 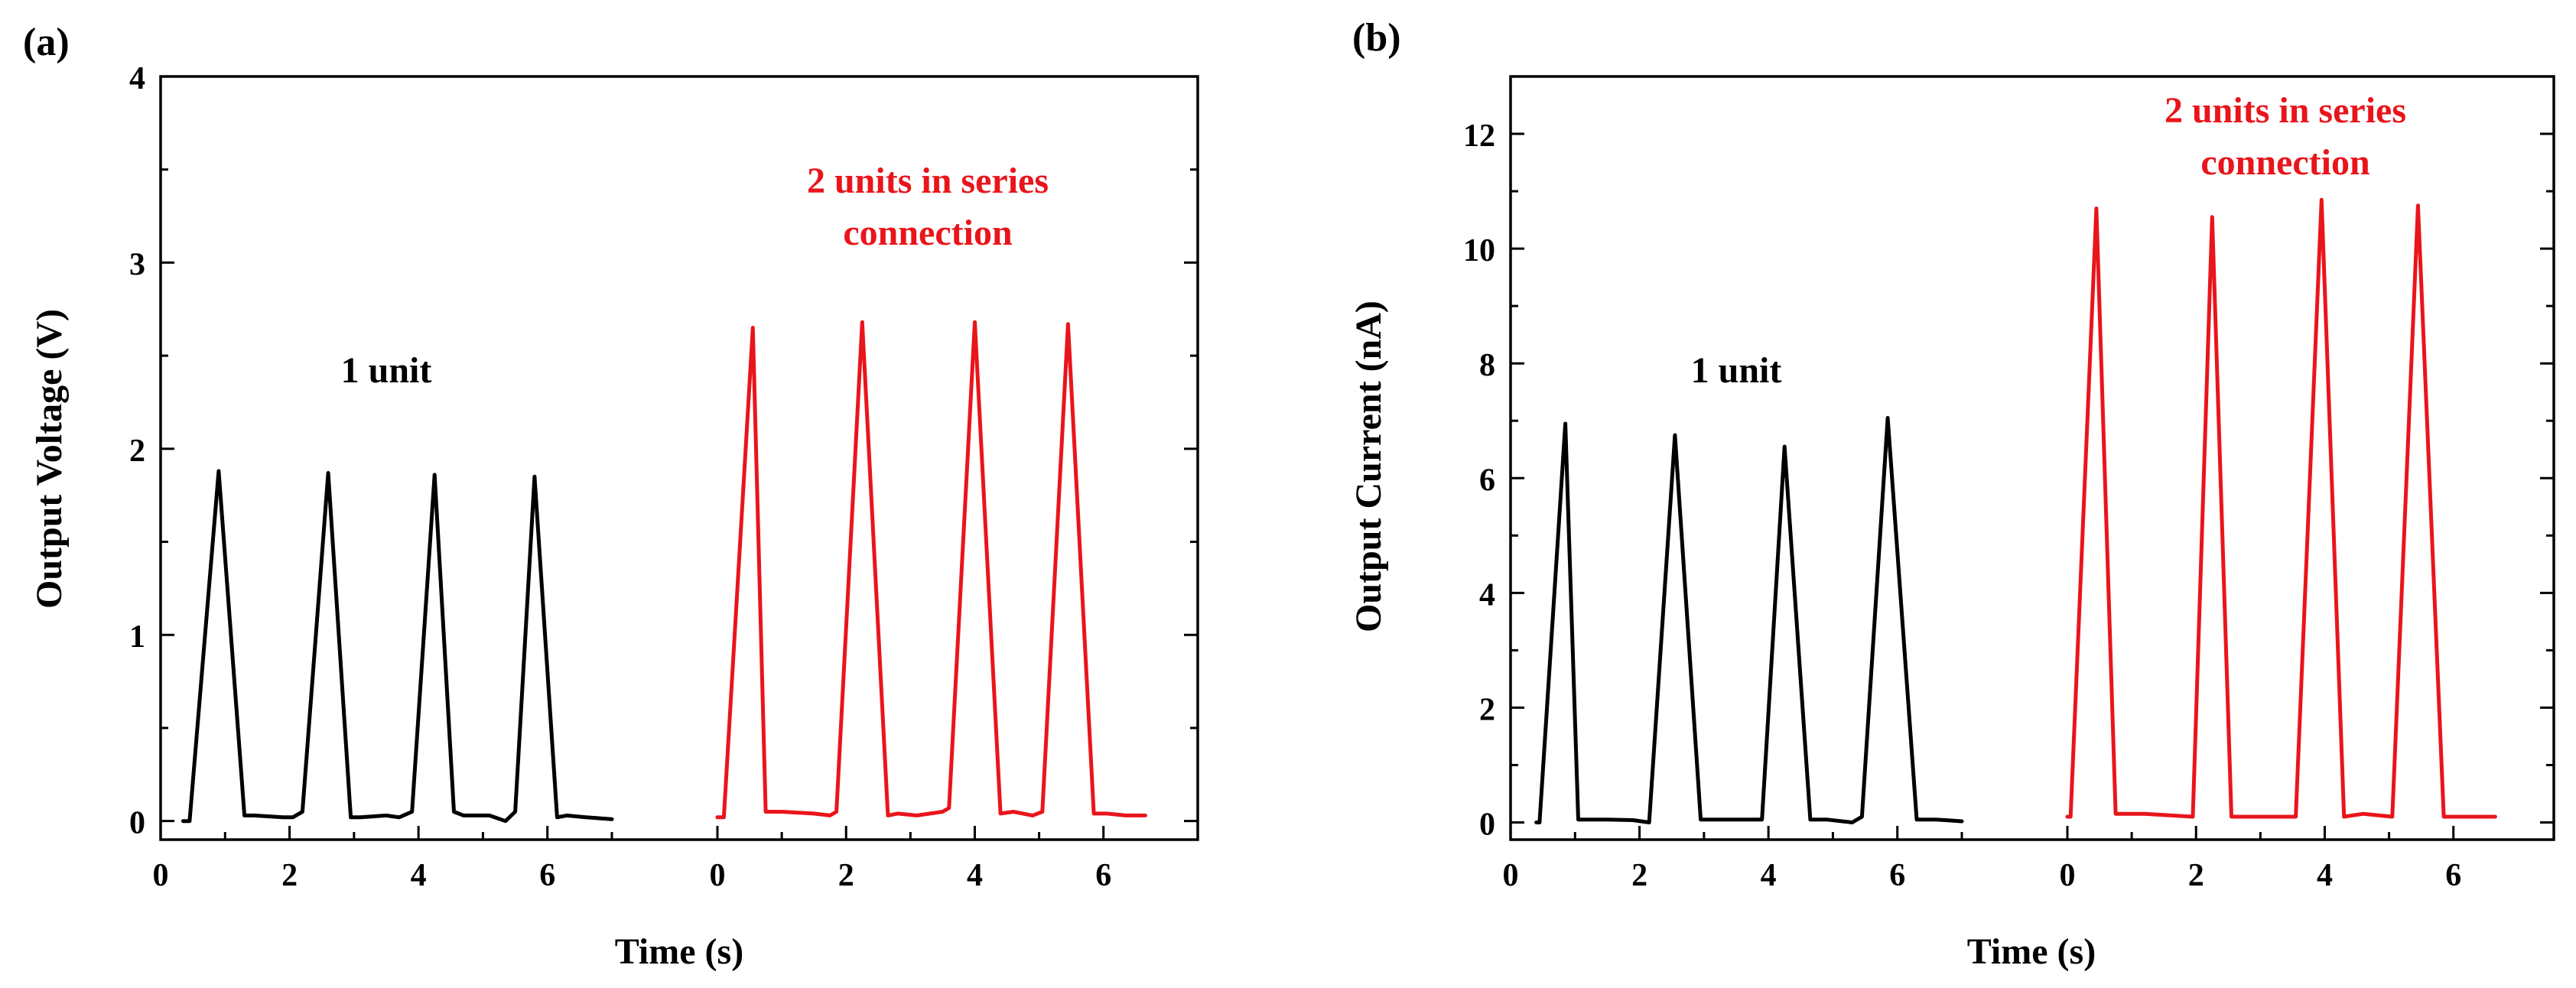 I want to click on y-tick-label: 12, so click(x=1479, y=136).